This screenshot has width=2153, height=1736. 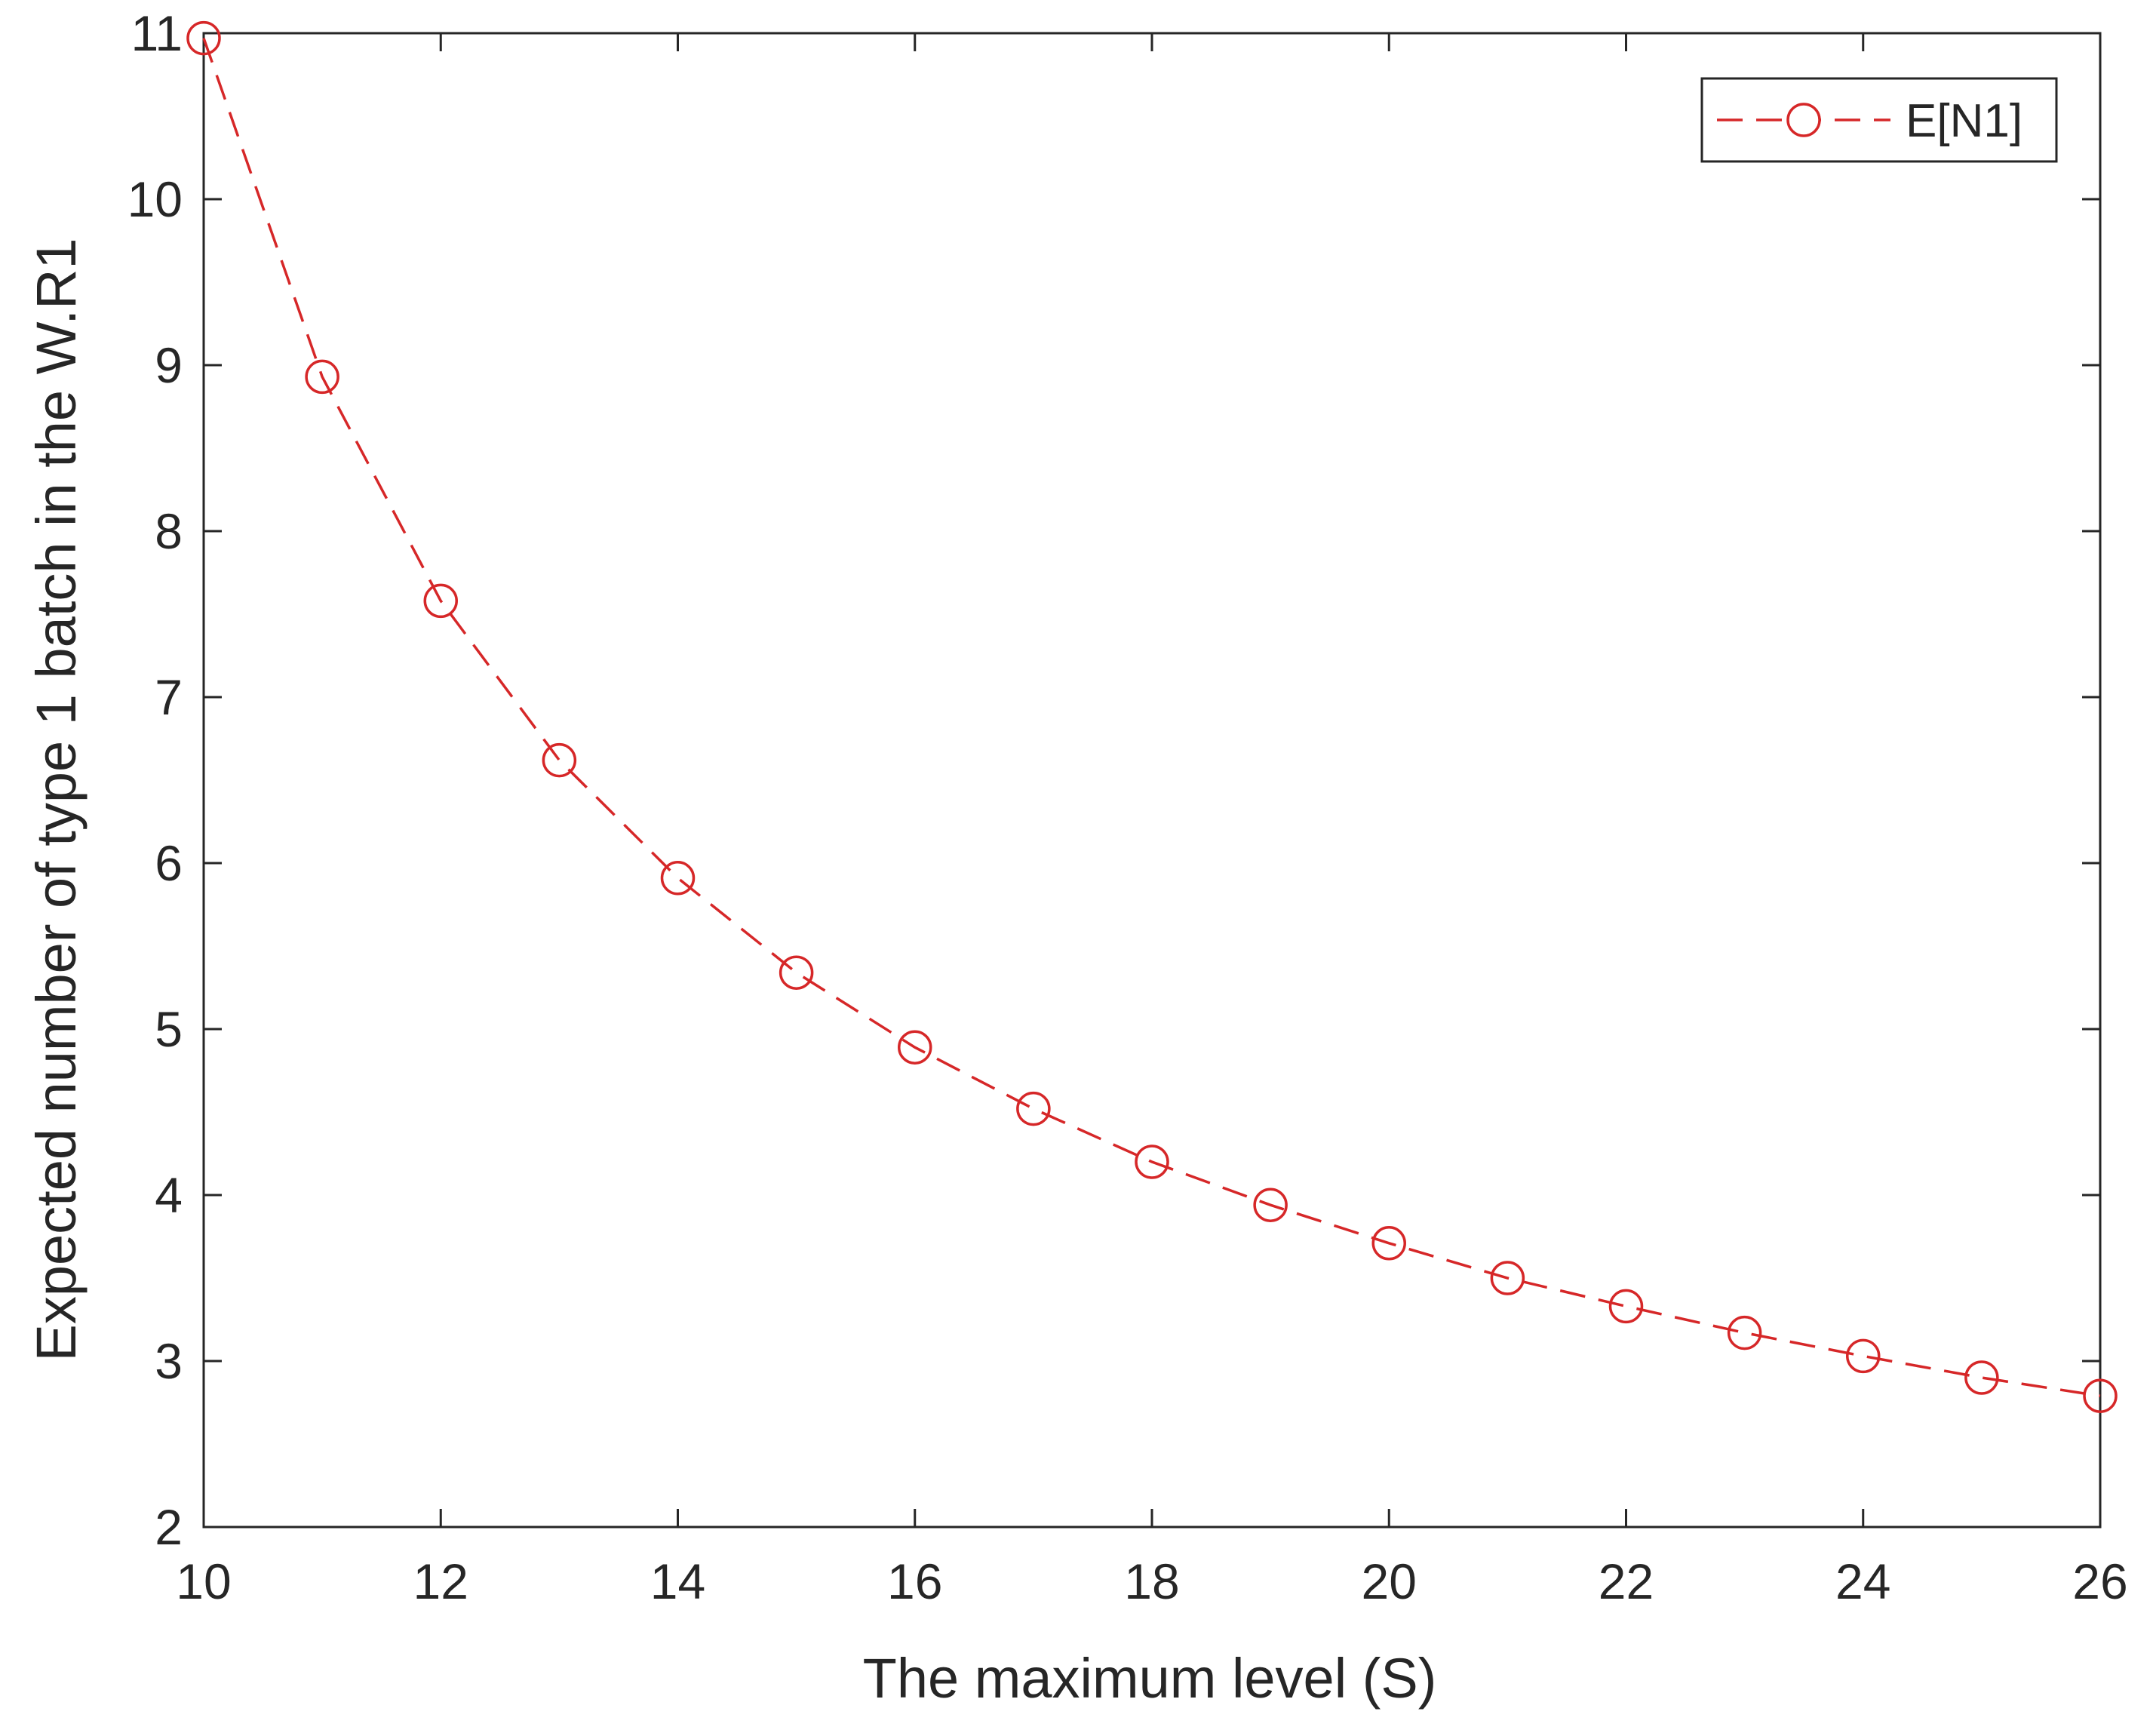 I want to click on x-tick-label: 10, so click(x=203, y=1581).